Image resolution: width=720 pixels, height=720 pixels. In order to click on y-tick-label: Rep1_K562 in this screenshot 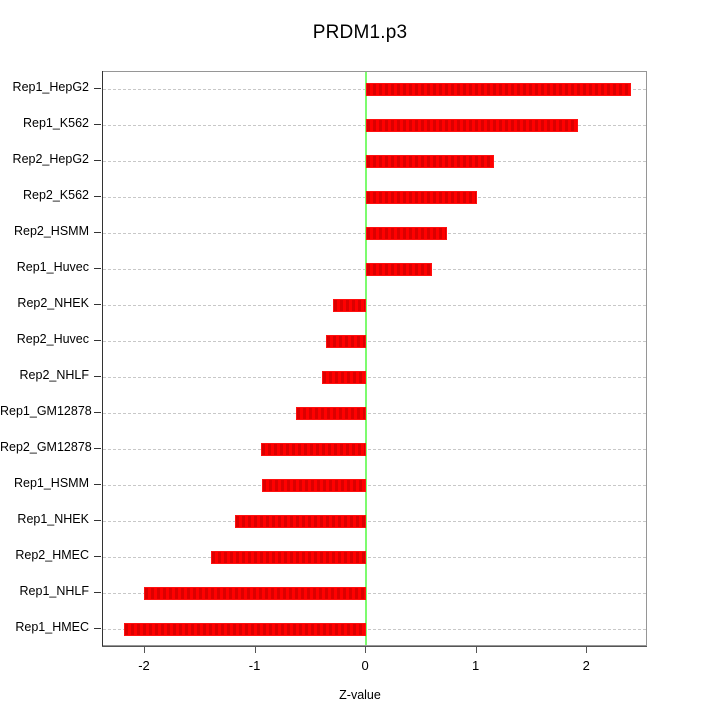, I will do `click(55, 123)`.